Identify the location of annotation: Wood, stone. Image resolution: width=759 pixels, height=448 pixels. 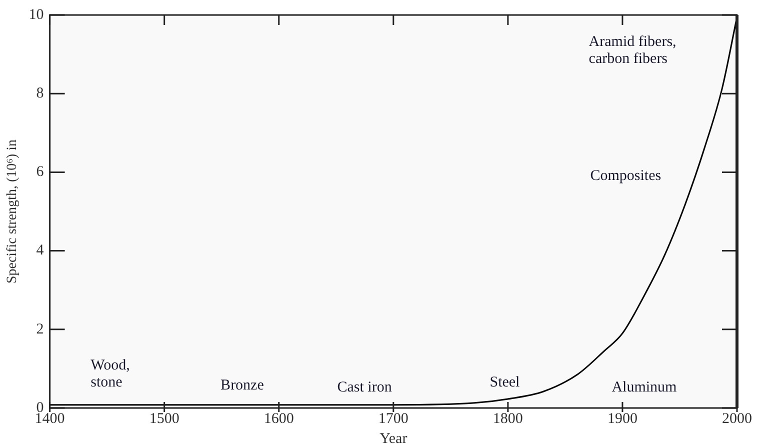
(110, 374).